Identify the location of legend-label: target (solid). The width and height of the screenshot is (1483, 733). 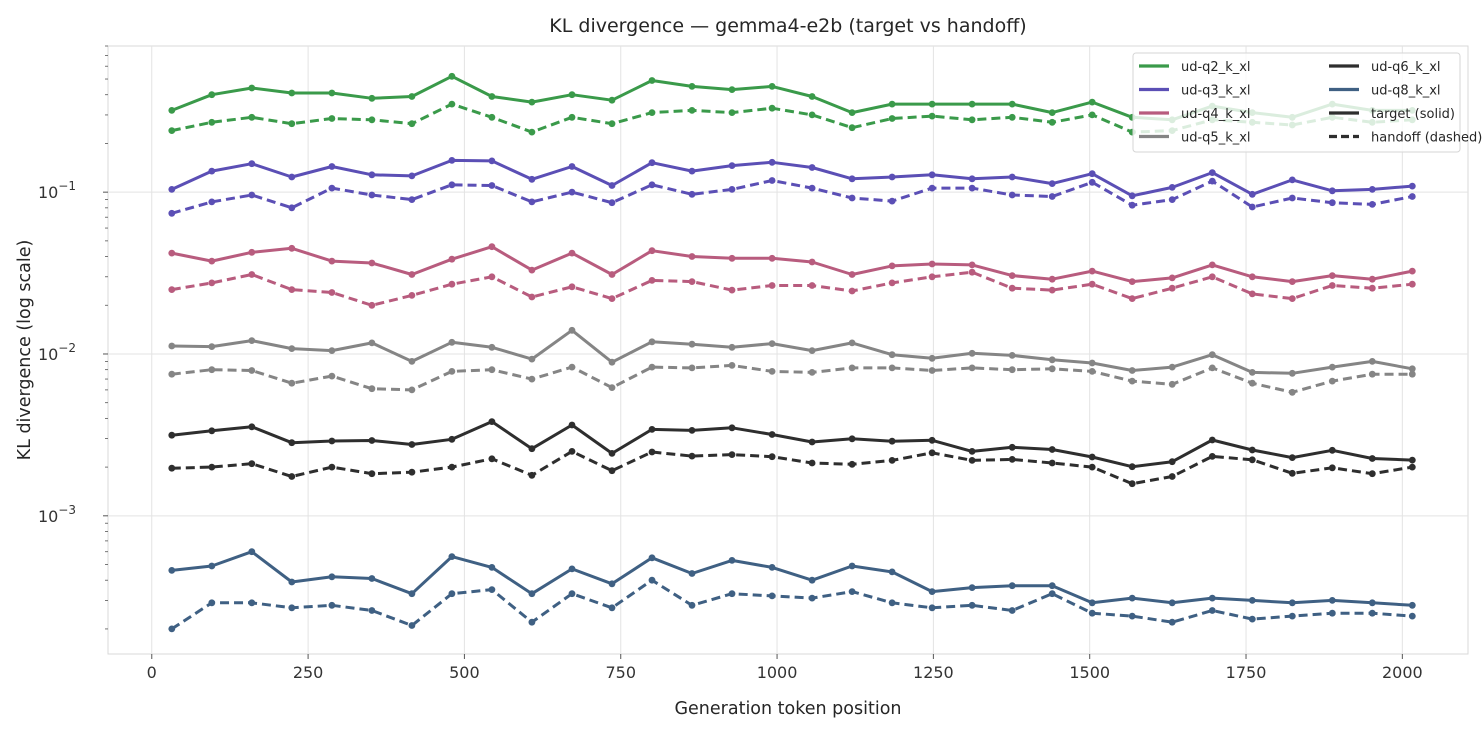
(1413, 114).